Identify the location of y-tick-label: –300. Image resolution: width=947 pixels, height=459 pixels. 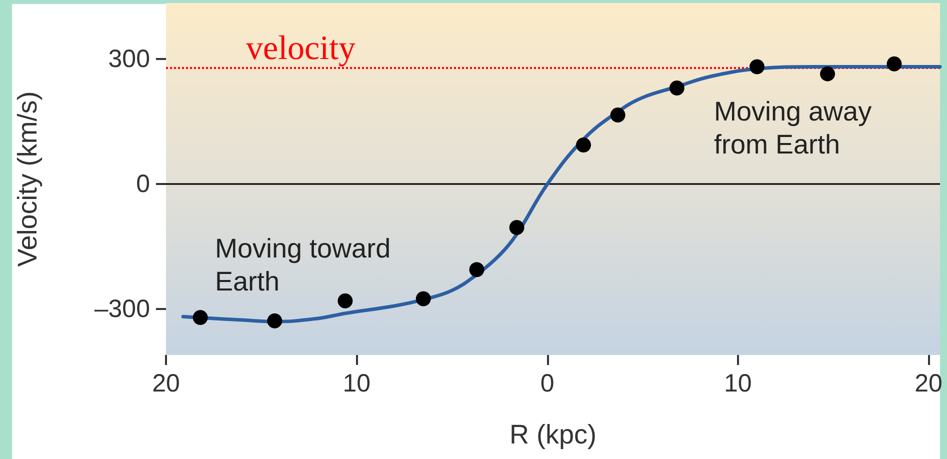
(122, 309).